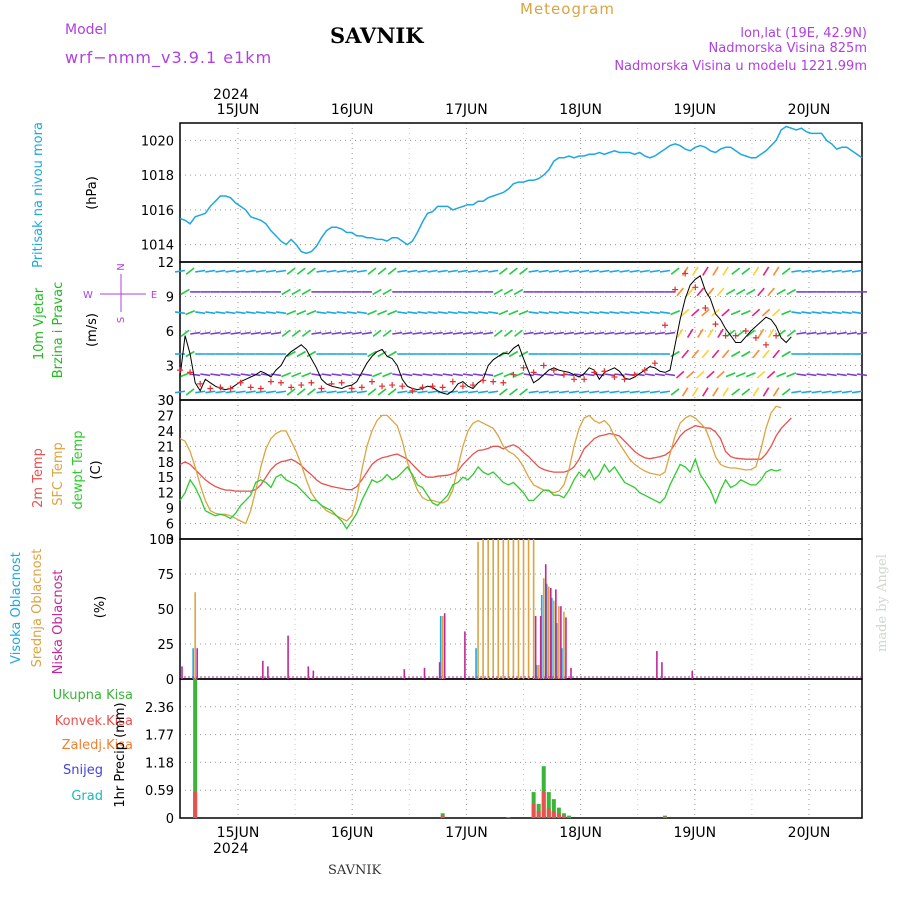 This screenshot has height=900, width=900. Describe the element at coordinates (161, 540) in the screenshot. I see `y-tick-label: 100` at that location.